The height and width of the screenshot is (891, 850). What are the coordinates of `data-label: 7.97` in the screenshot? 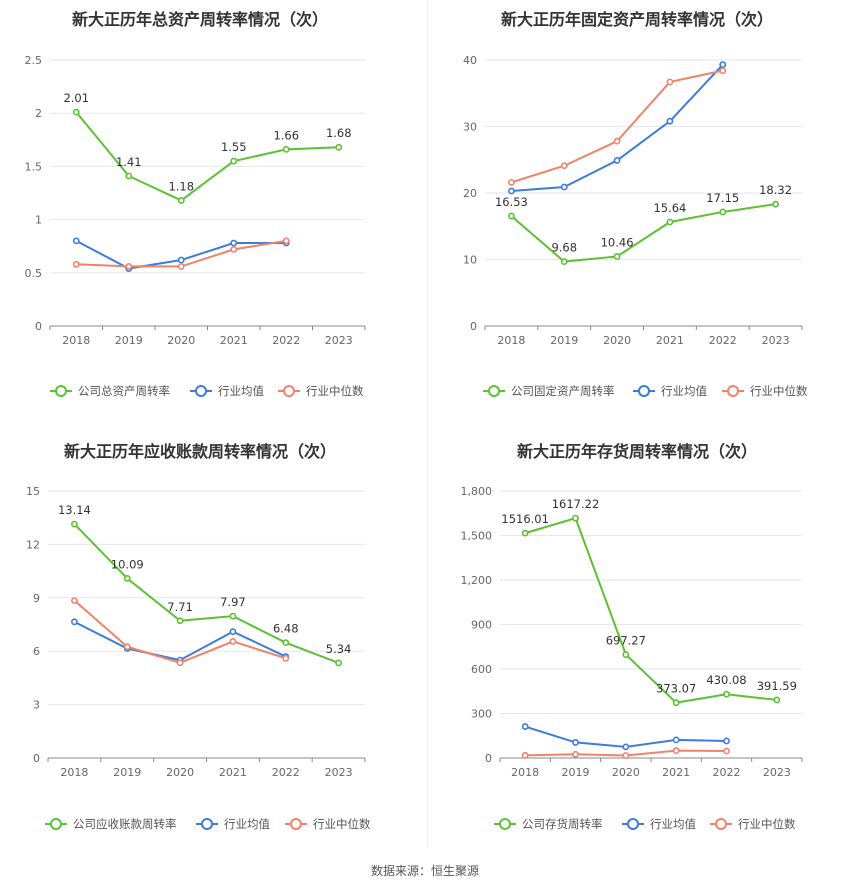 It's located at (233, 602).